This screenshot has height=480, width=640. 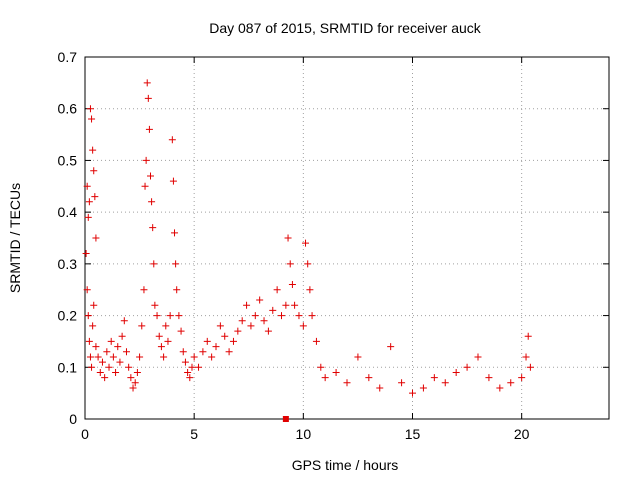 What do you see at coordinates (68, 160) in the screenshot?
I see `y-tick-label: 0.5` at bounding box center [68, 160].